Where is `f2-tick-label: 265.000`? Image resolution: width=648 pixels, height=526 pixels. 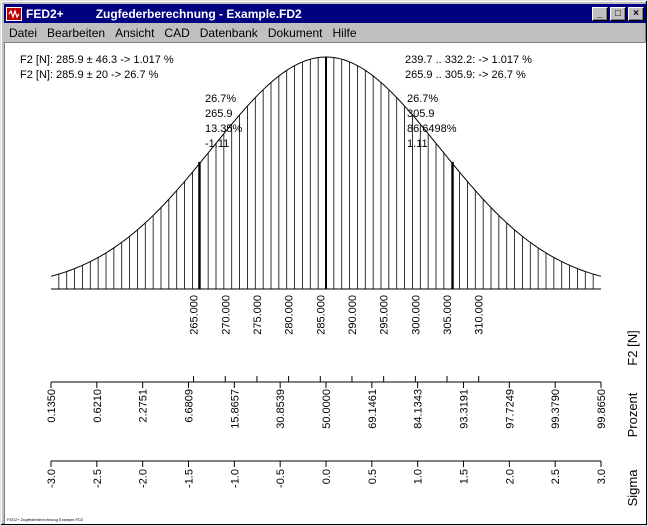
f2-tick-label: 265.000 is located at coordinates (195, 315).